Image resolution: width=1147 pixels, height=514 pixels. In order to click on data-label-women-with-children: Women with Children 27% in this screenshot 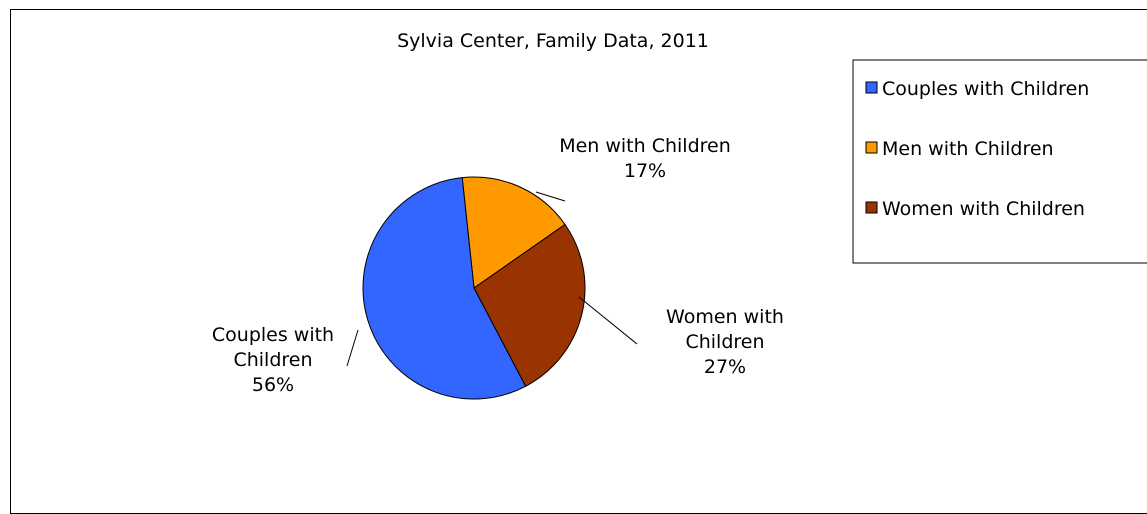, I will do `click(725, 342)`.